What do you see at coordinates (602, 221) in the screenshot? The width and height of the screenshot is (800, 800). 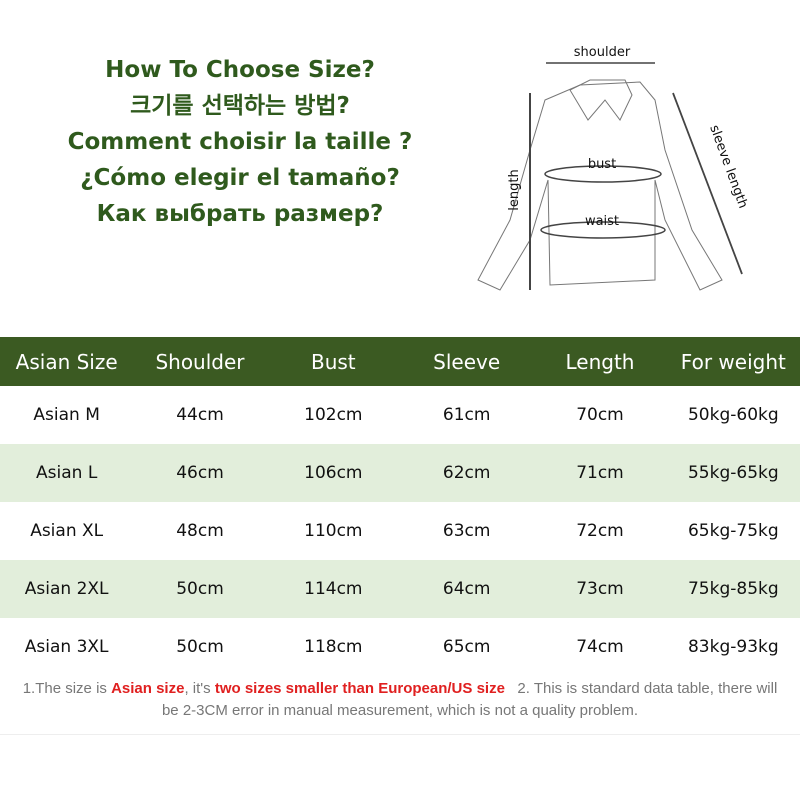 I see `label-waist: waist` at bounding box center [602, 221].